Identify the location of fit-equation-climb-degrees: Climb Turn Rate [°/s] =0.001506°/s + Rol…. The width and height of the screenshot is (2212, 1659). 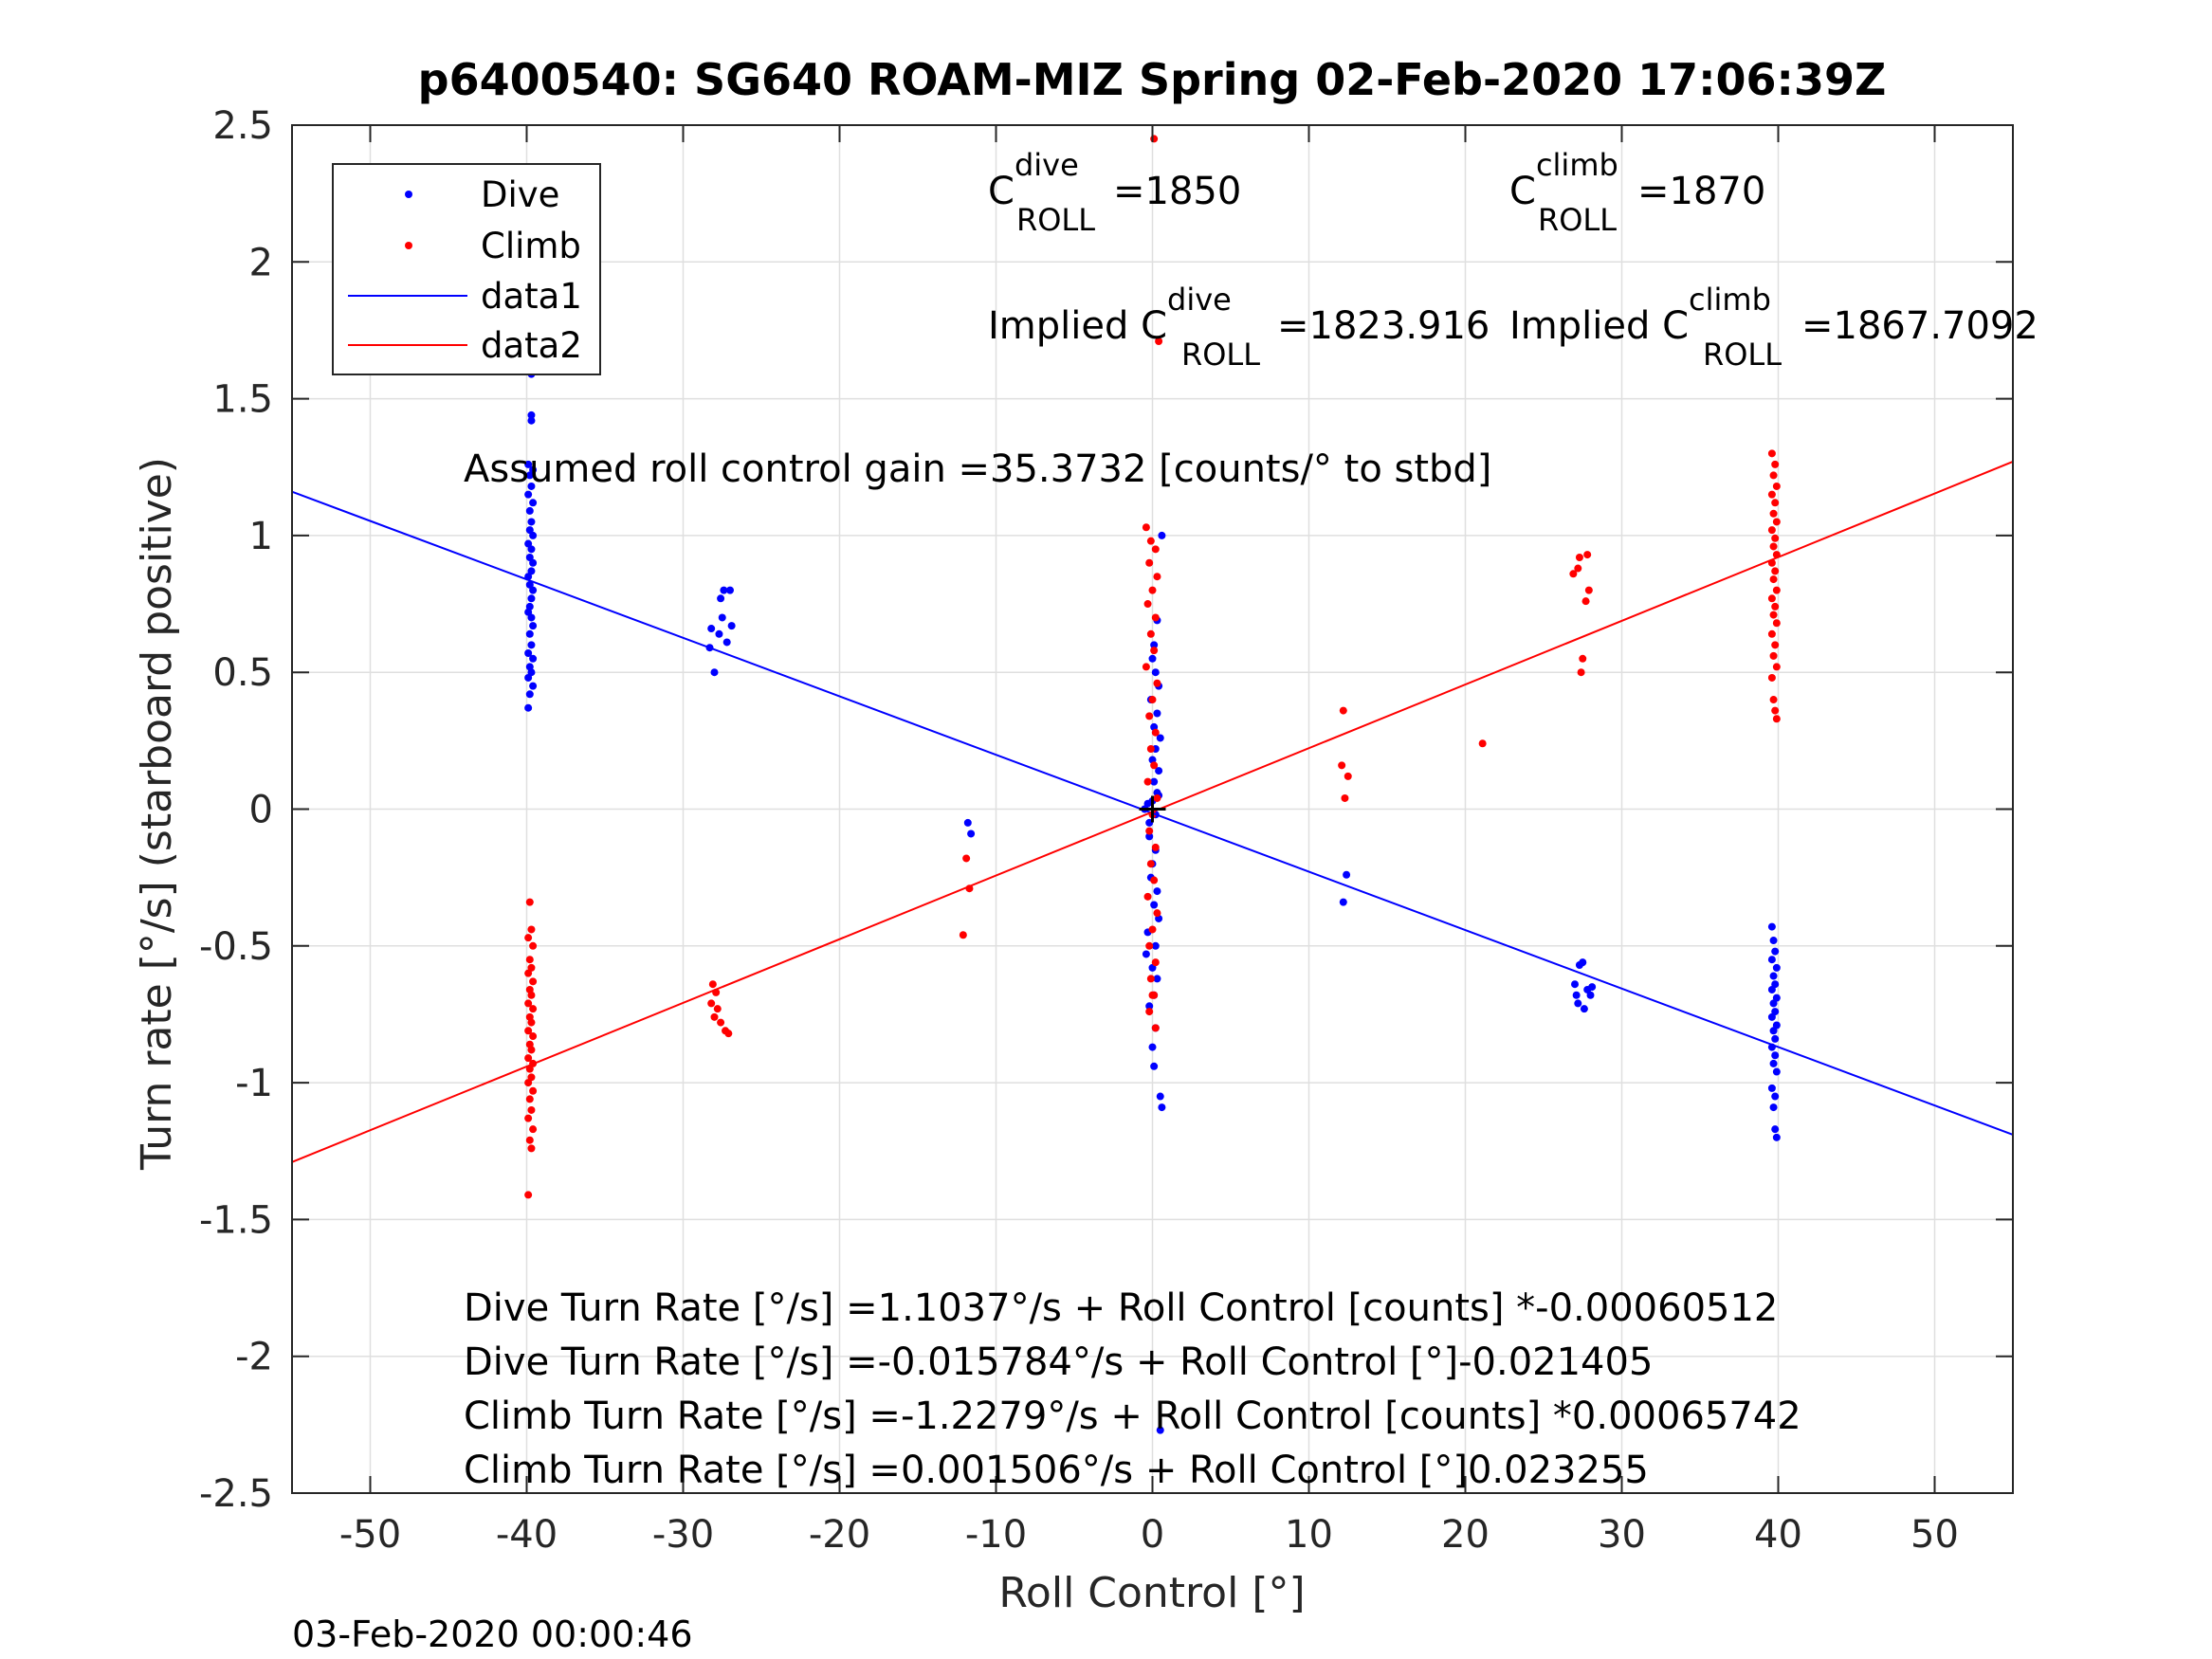
(1056, 1470).